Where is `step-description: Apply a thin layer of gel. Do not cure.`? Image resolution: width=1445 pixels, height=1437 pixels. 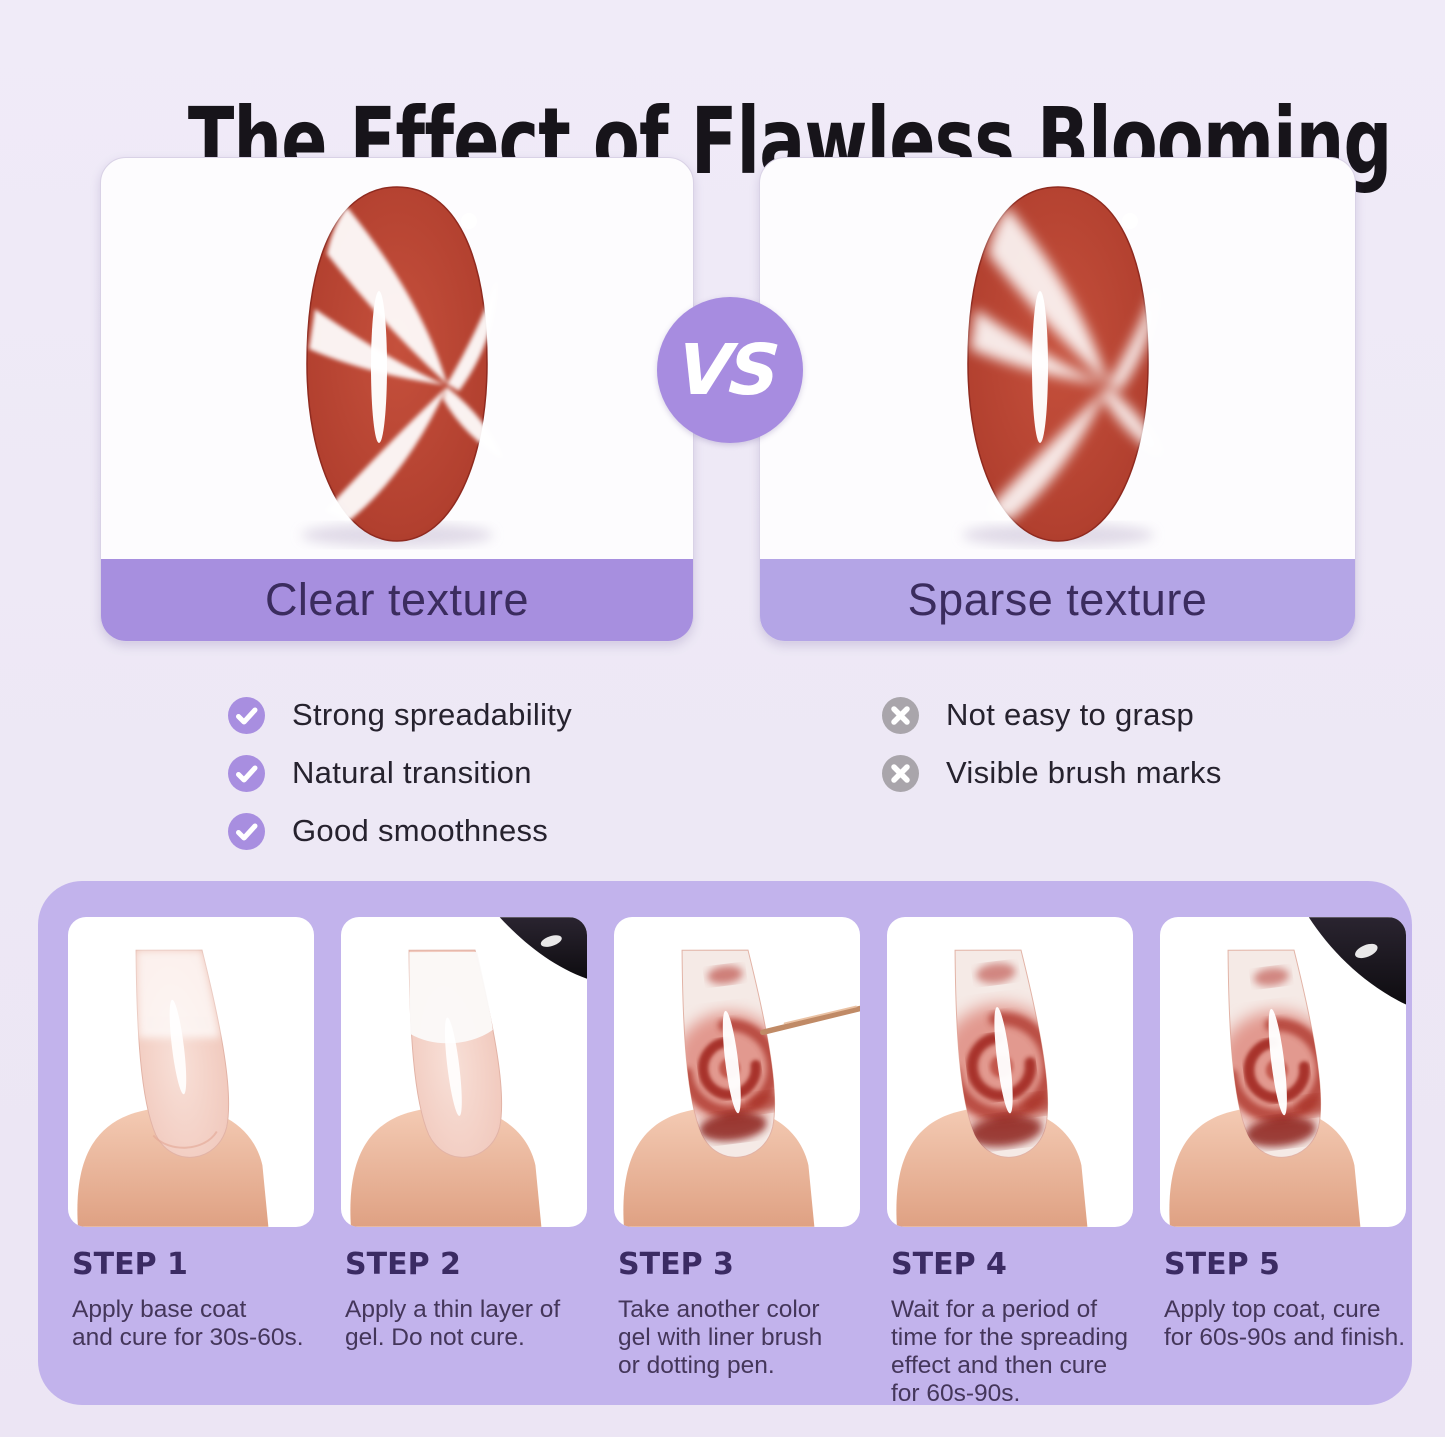 step-description: Apply a thin layer of gel. Do not cure. is located at coordinates (453, 1323).